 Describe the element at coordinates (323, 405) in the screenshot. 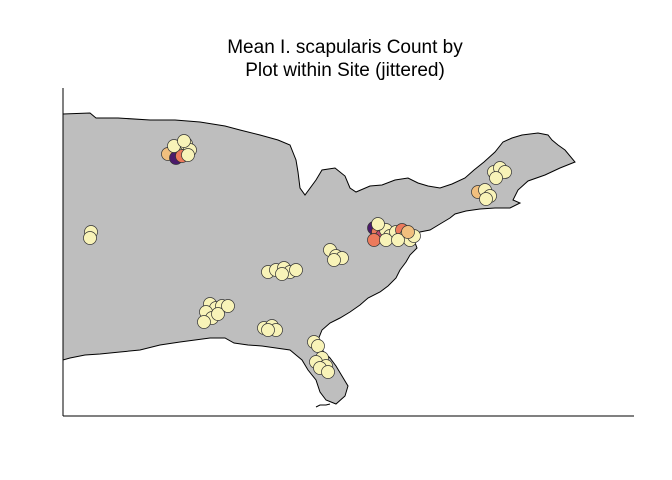

I see `florida-keys` at that location.